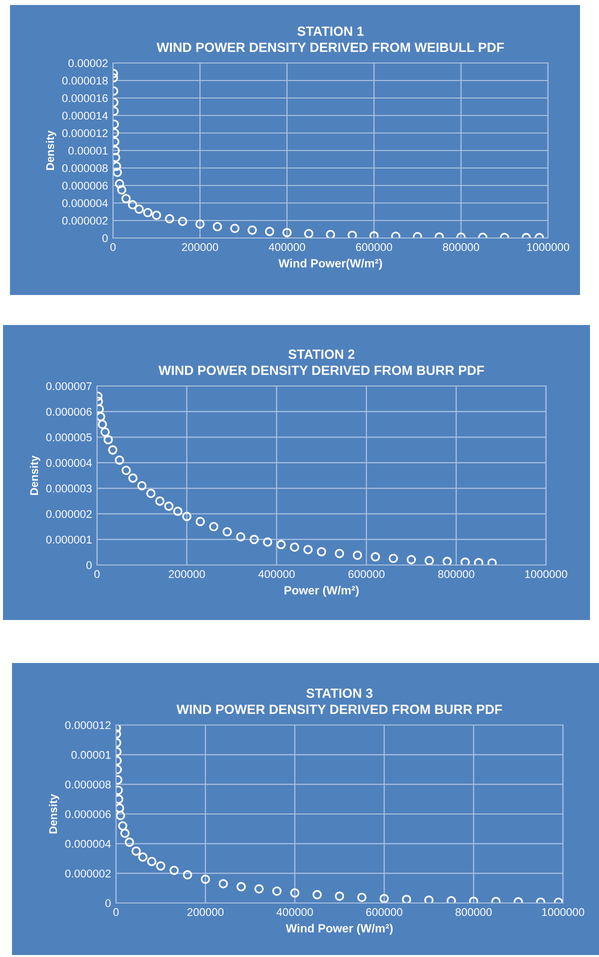 This screenshot has width=599, height=957. Describe the element at coordinates (69, 540) in the screenshot. I see `y-tick-label: 0.000001` at that location.